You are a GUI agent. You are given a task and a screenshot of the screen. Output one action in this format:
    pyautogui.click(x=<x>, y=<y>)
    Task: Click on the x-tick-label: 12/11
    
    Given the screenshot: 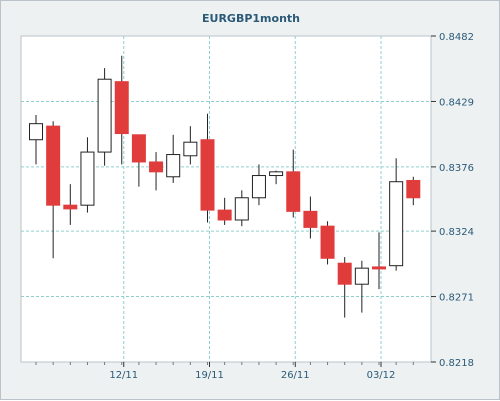 What is the action you would take?
    pyautogui.click(x=123, y=375)
    